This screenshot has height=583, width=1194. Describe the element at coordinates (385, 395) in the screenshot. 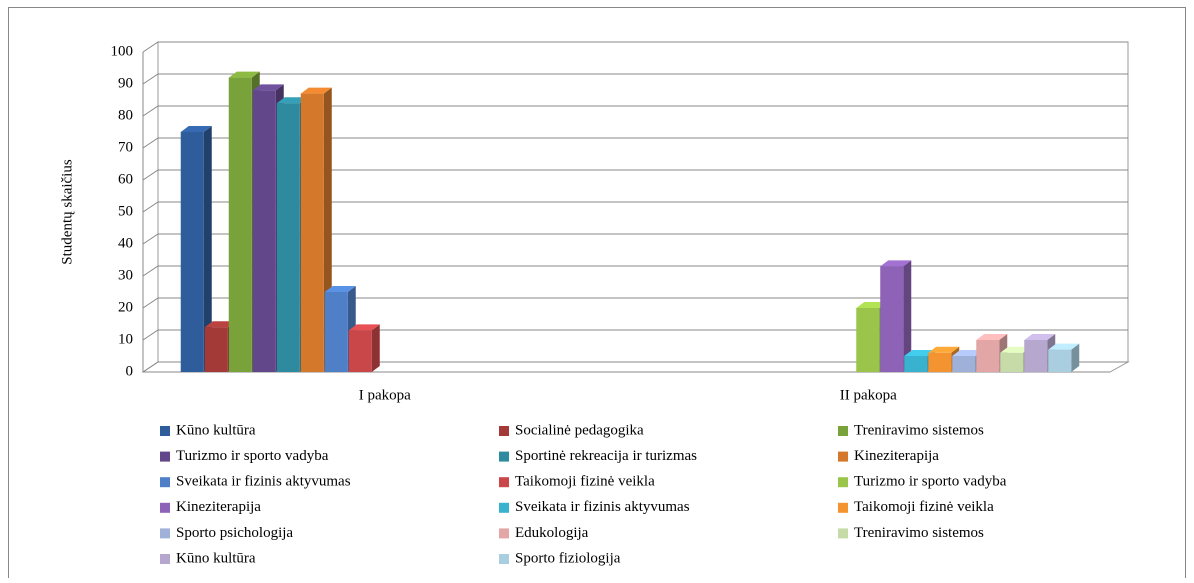

I see `x-tick-label: I pakopa` at that location.